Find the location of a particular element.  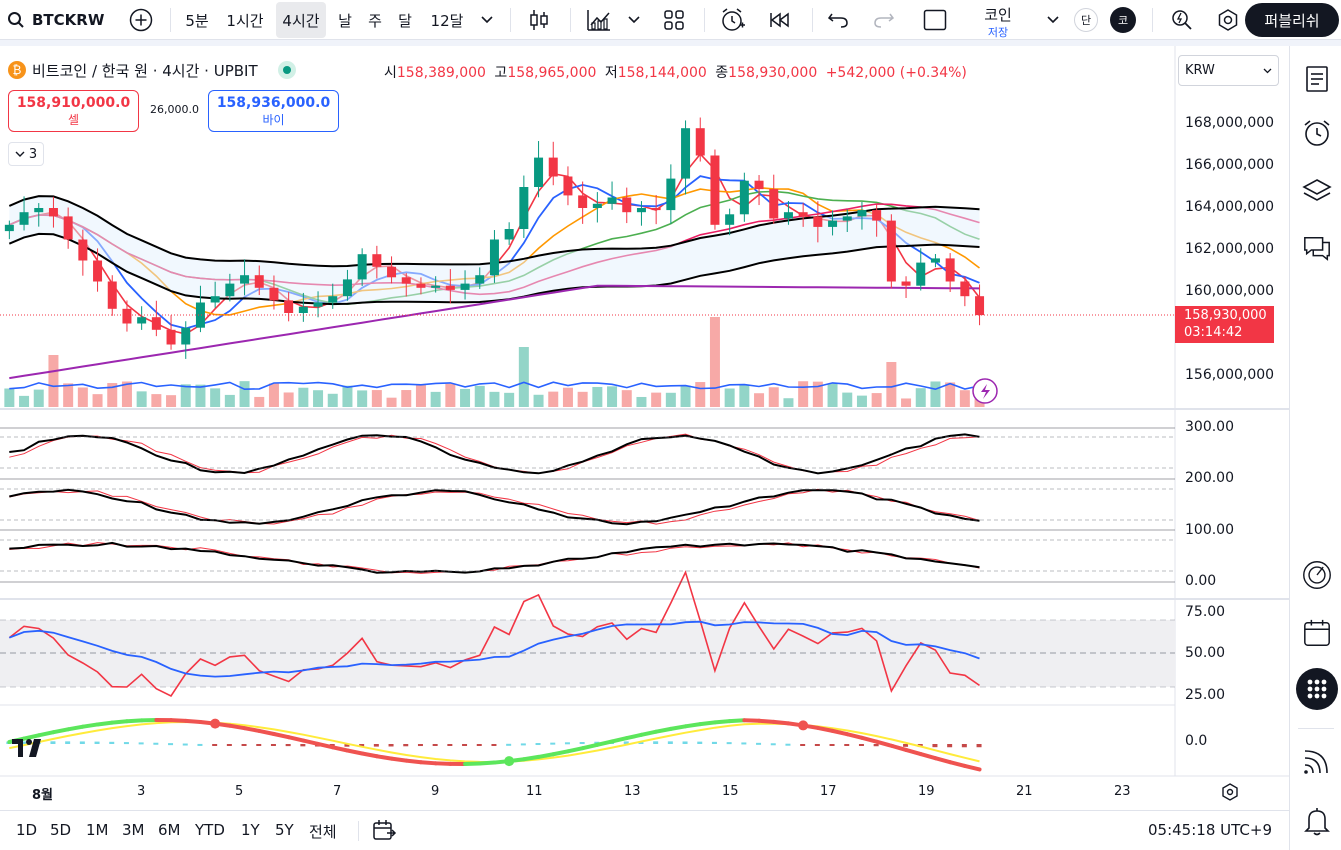

axis-settings-icon is located at coordinates (1230, 792).